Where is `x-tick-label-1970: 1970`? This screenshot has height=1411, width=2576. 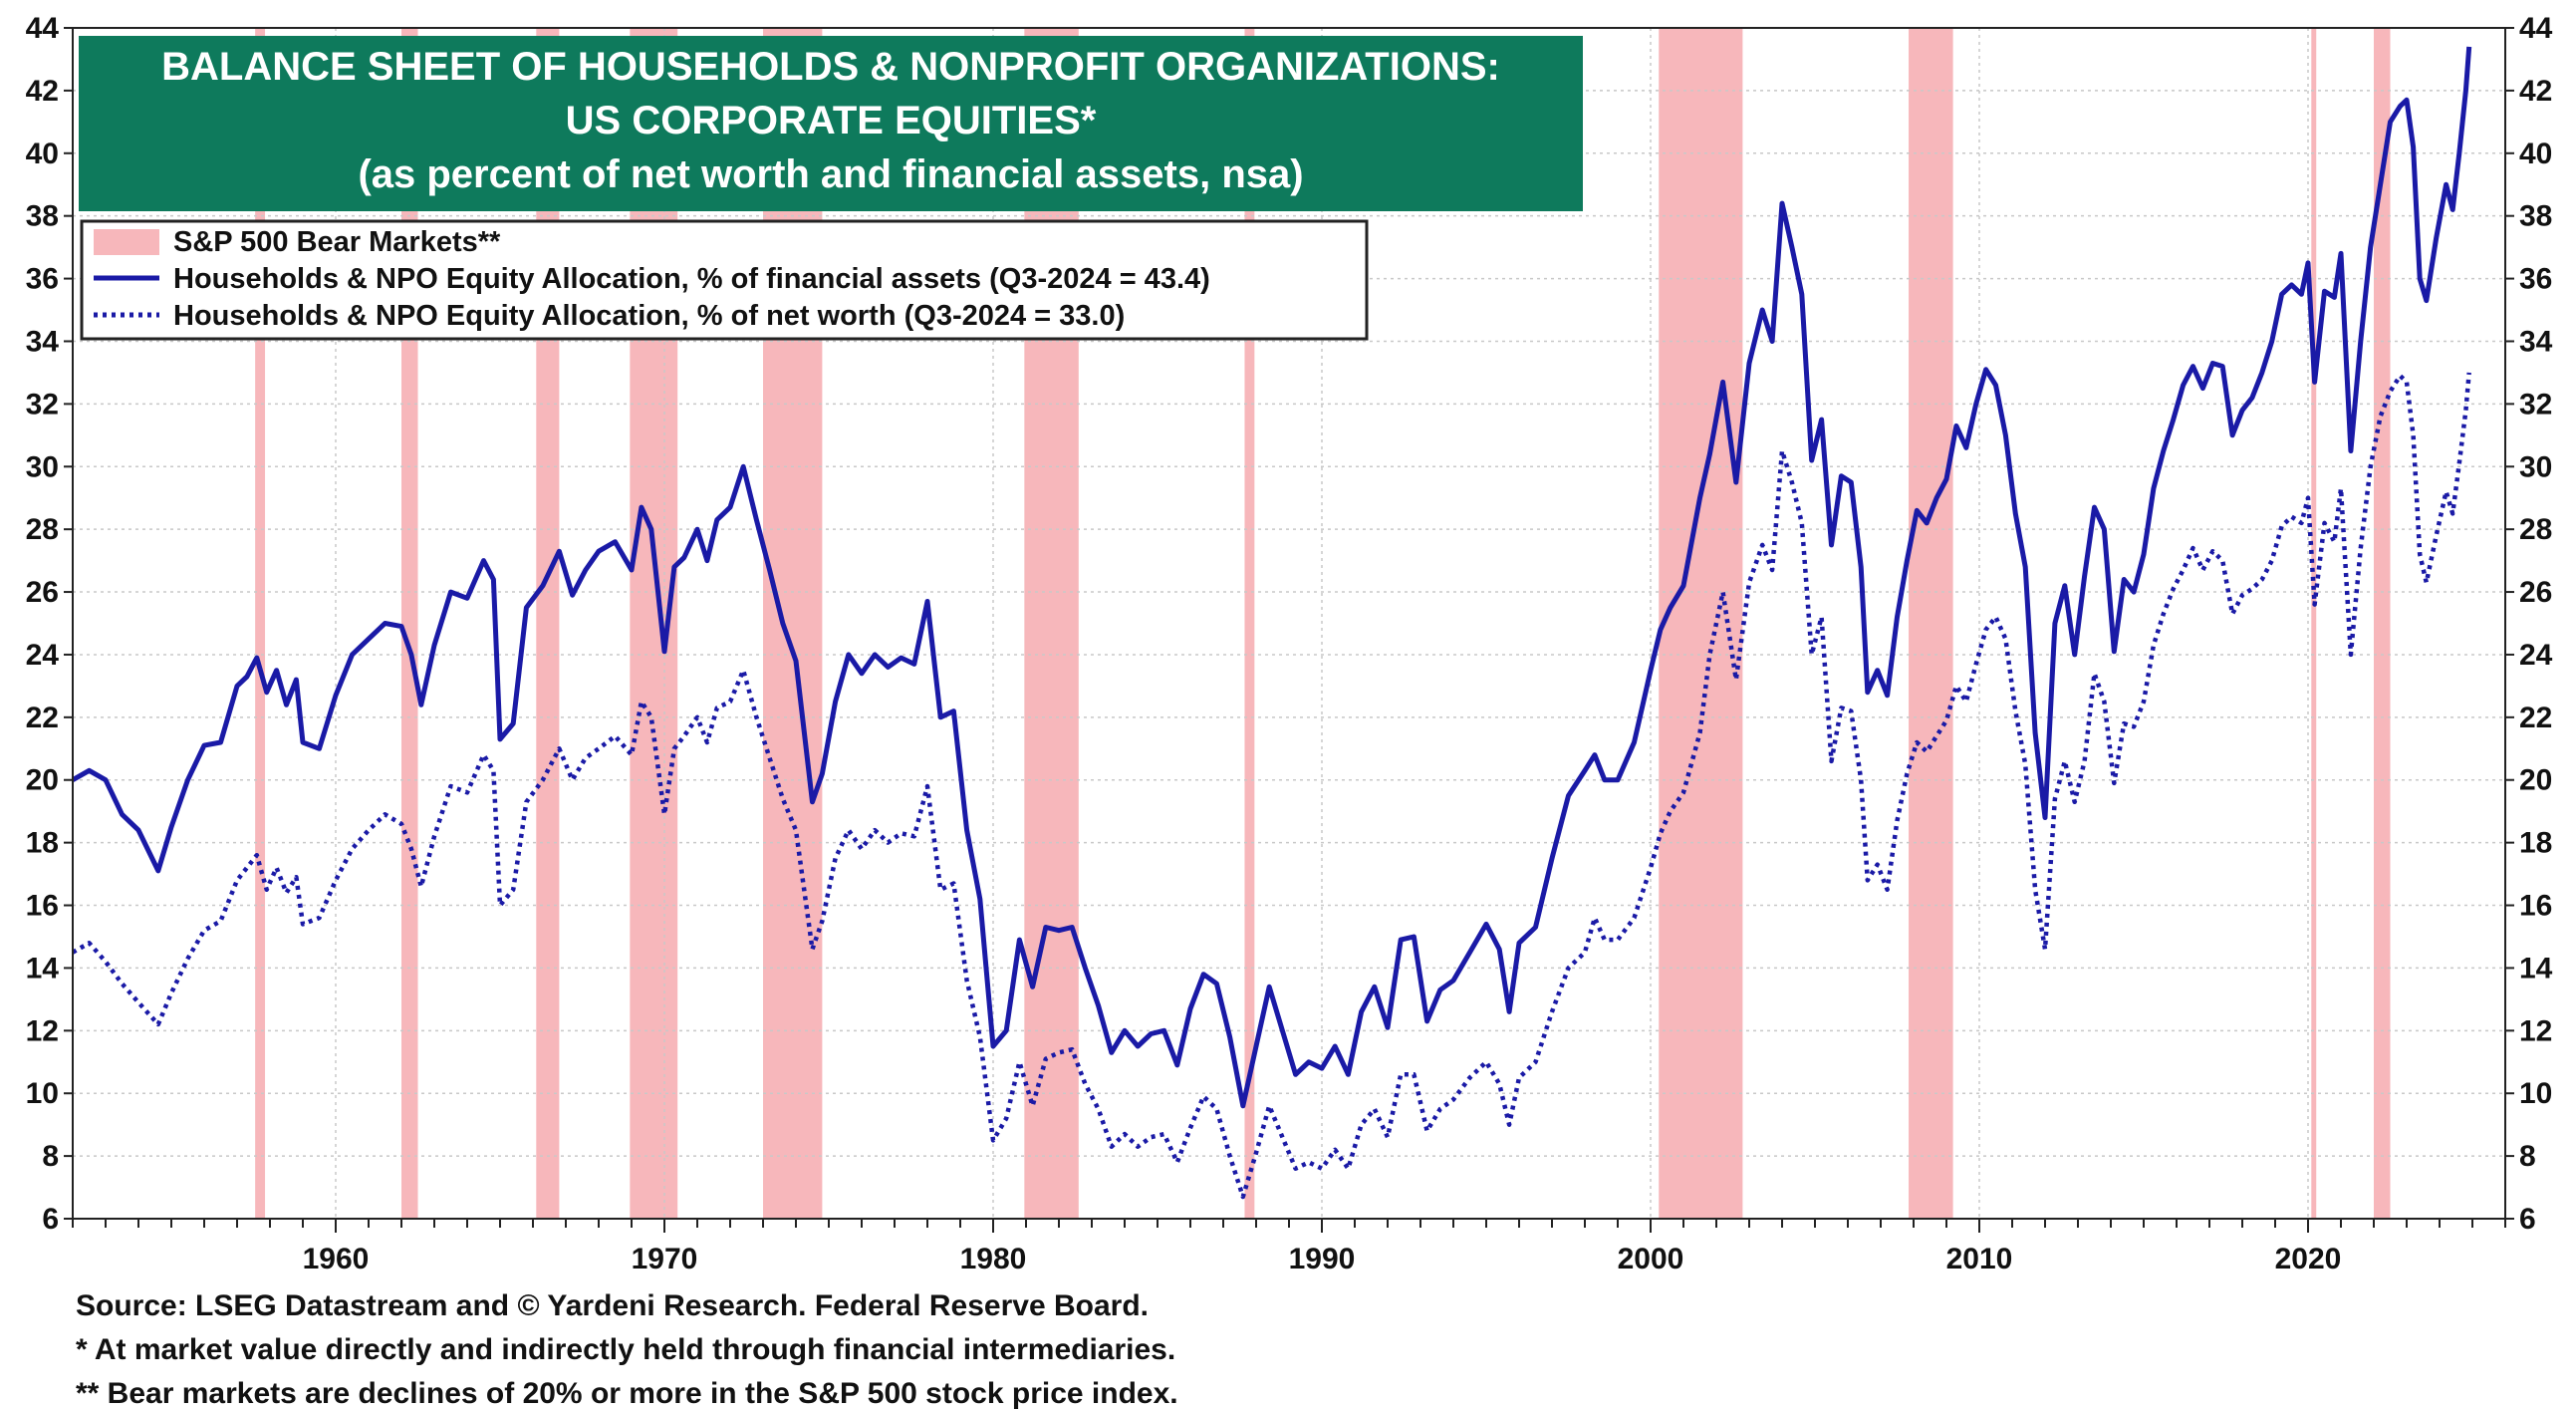
x-tick-label-1970: 1970 is located at coordinates (665, 1259).